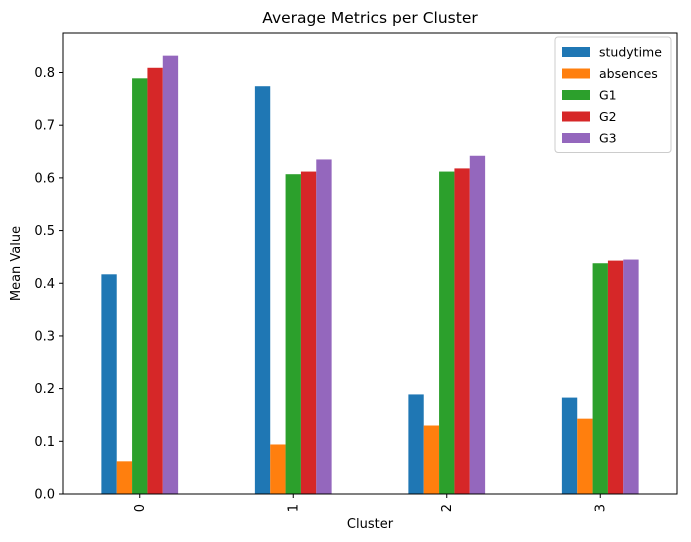 The image size is (691, 542). Describe the element at coordinates (44, 442) in the screenshot. I see `y-tick-label: 0.1` at that location.